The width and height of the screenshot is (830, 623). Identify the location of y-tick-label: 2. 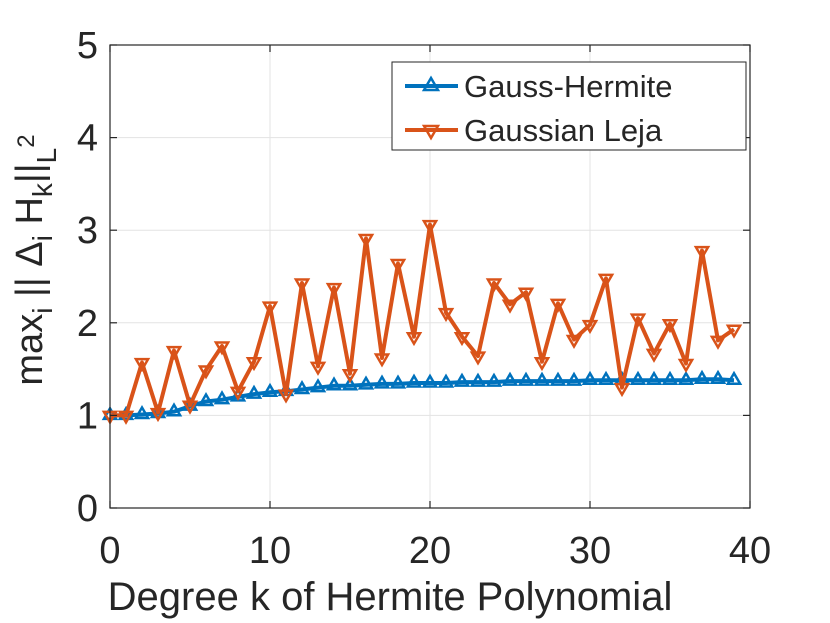
(87, 324).